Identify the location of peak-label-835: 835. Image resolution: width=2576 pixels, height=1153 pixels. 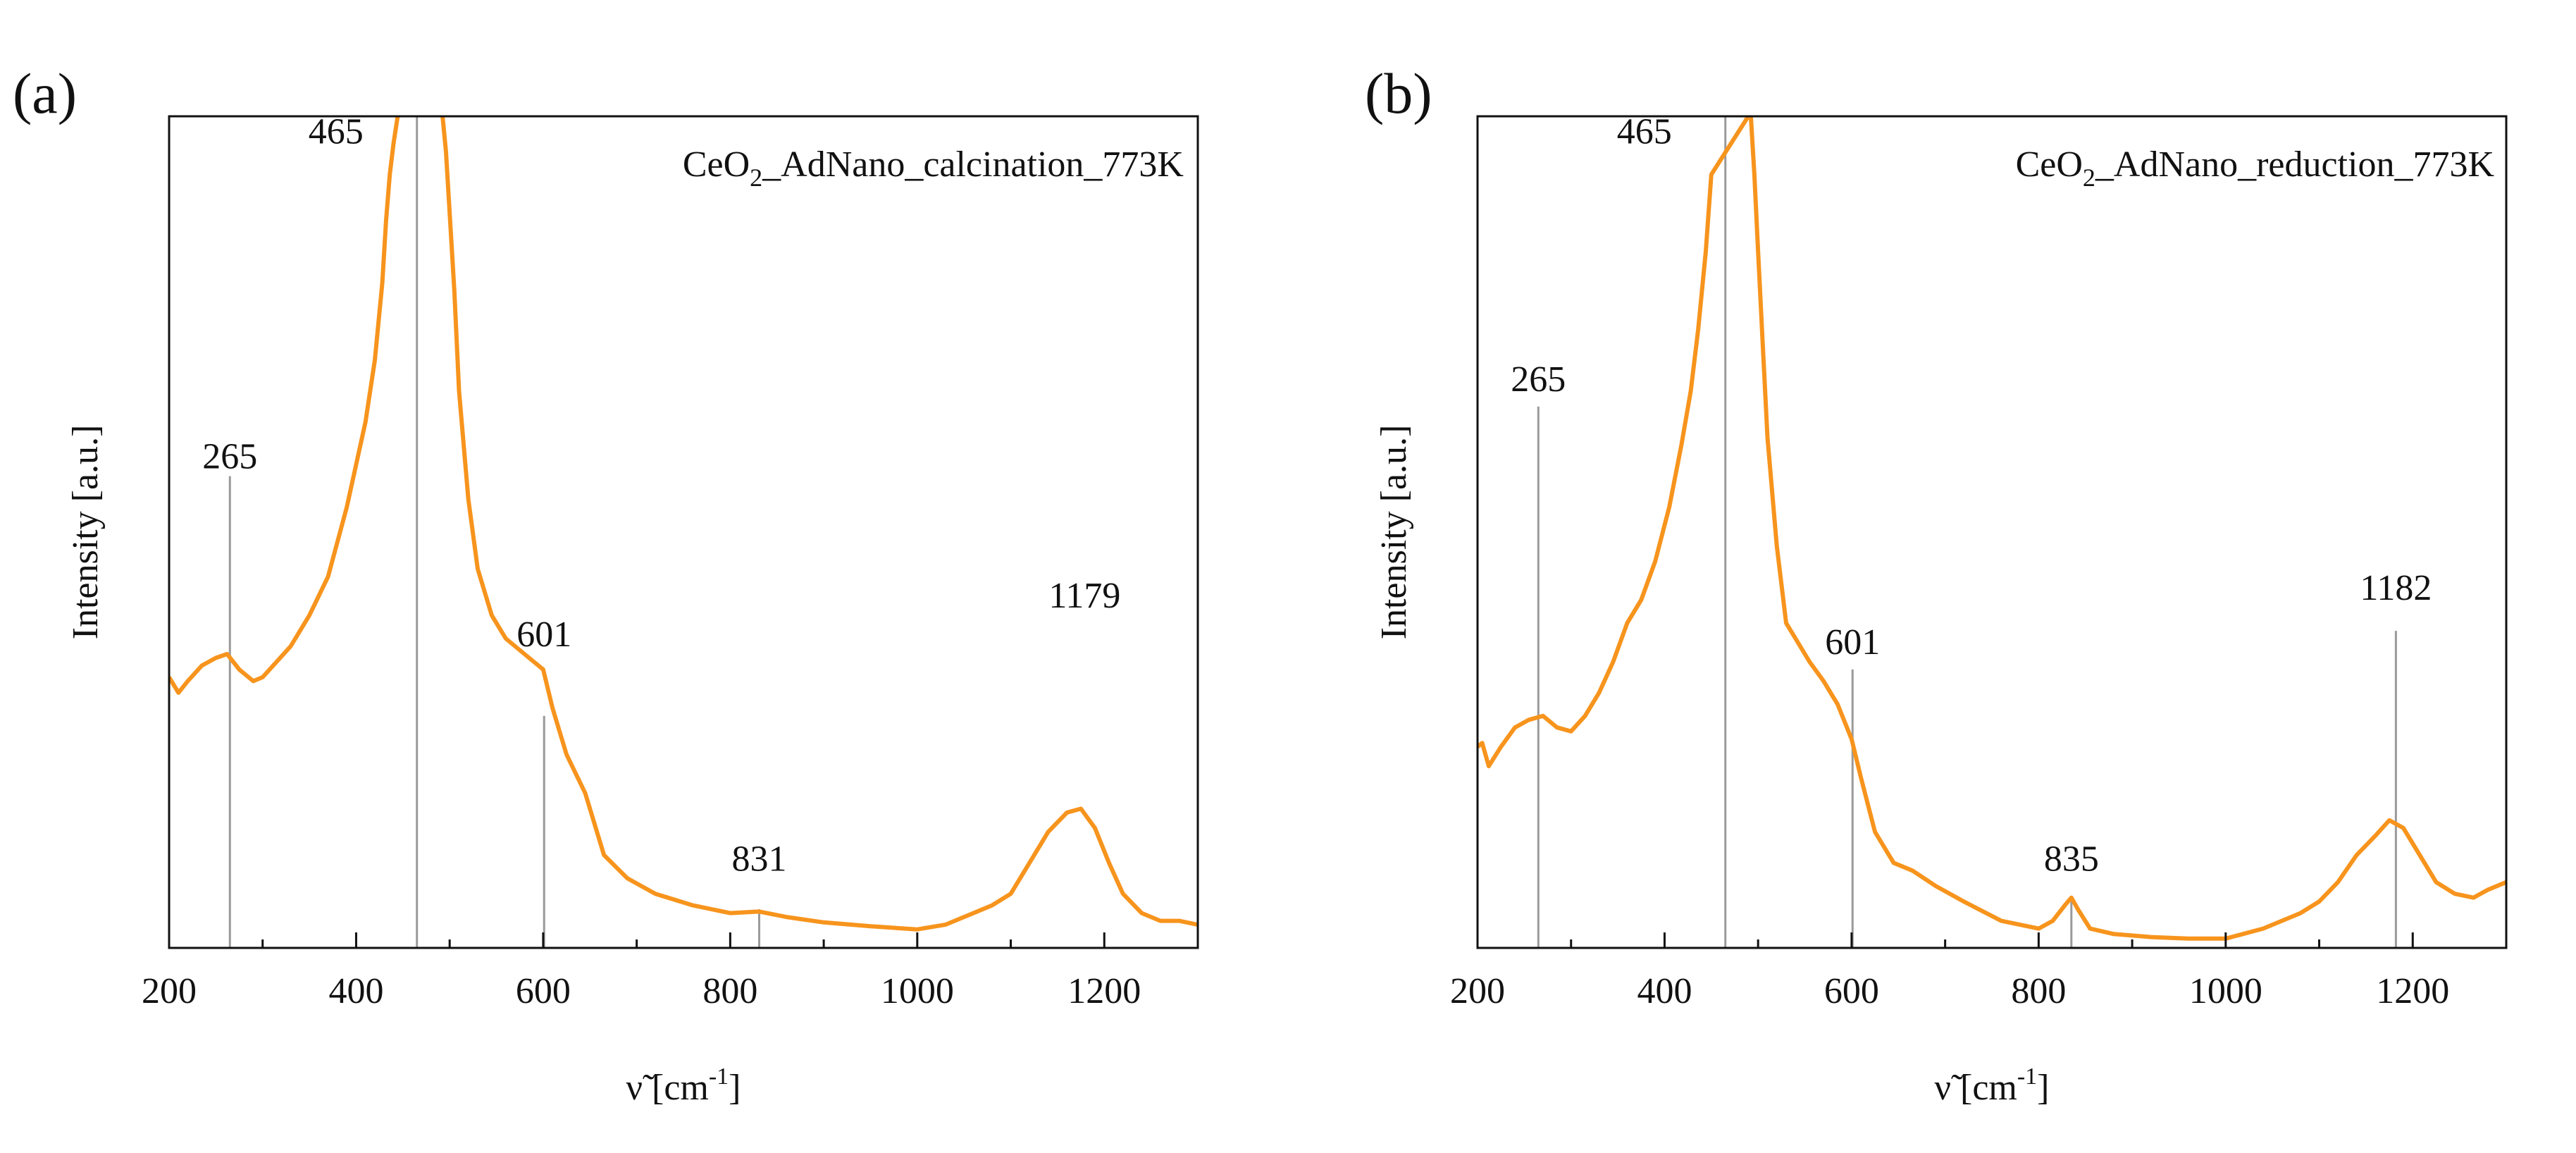
(2071, 859).